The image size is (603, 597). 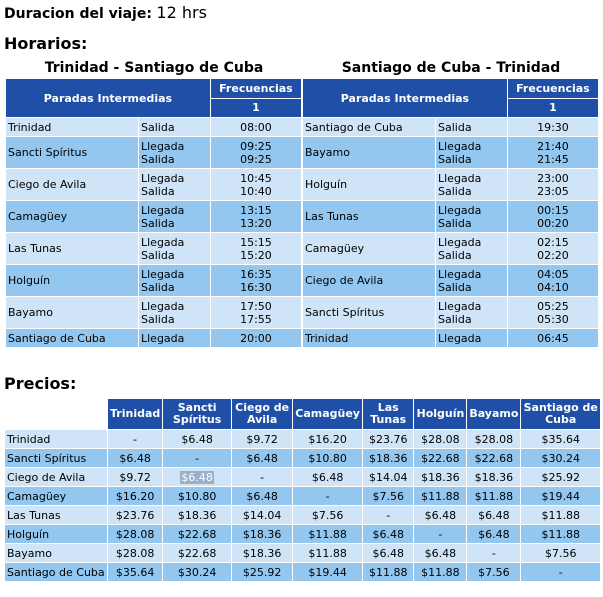 I want to click on table-row: Trinidad Llegada 06:45, so click(x=451, y=338).